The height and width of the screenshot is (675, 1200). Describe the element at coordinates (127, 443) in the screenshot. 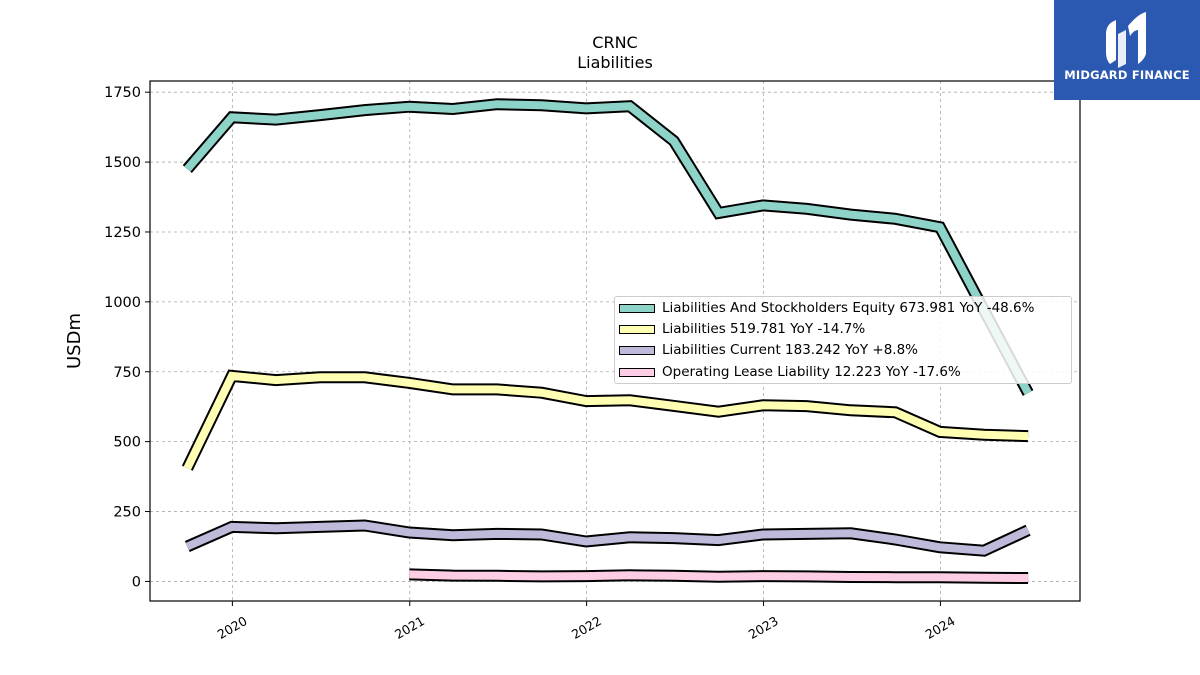

I see `y-tick-label: 500` at that location.